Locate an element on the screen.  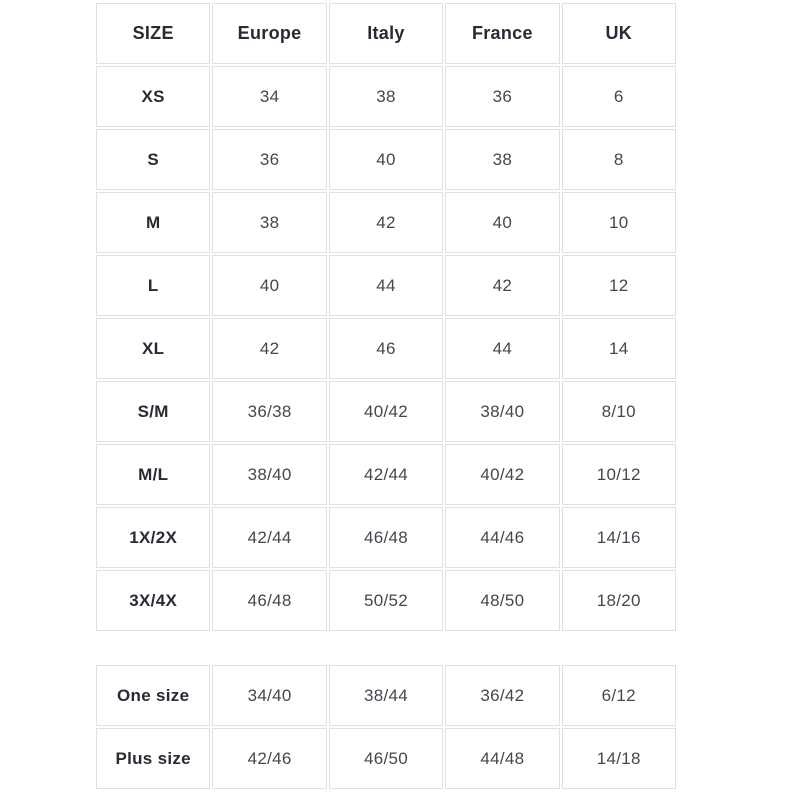
table-row-ml: M/L 38/40 42/44 40/42 10/12 is located at coordinates (386, 474).